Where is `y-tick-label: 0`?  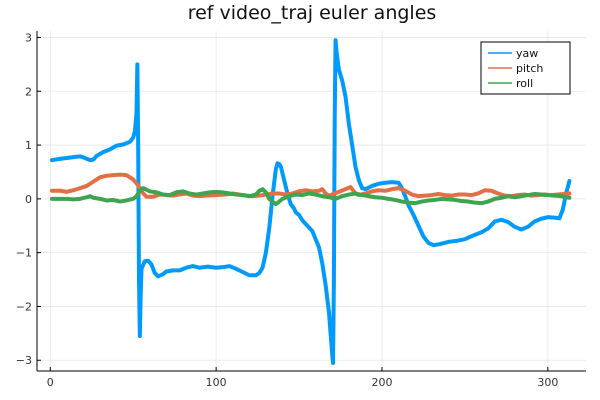 y-tick-label: 0 is located at coordinates (28, 199).